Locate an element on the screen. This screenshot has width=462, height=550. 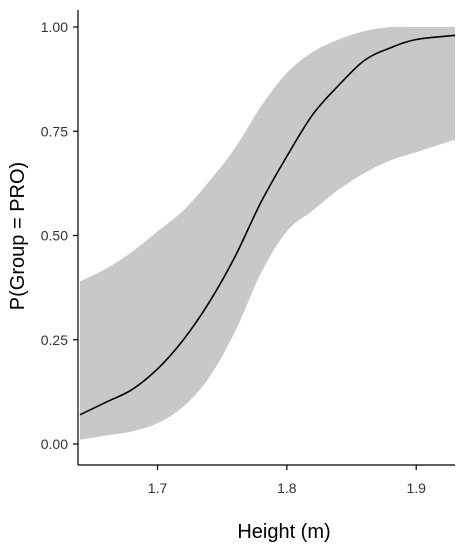
y-tick-label: 1.00 is located at coordinates (54, 27).